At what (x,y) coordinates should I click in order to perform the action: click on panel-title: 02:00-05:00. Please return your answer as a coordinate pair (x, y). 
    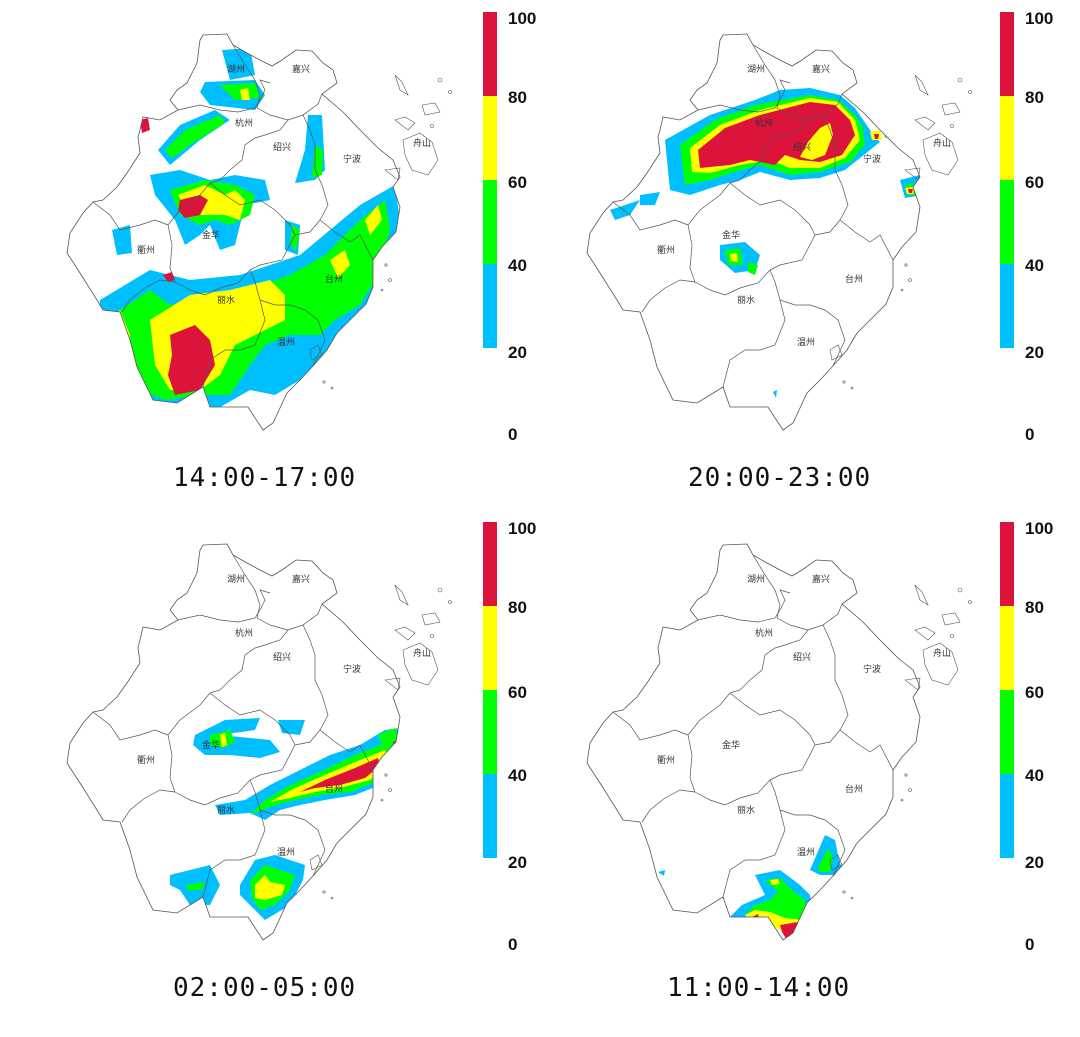
    Looking at the image, I should click on (265, 988).